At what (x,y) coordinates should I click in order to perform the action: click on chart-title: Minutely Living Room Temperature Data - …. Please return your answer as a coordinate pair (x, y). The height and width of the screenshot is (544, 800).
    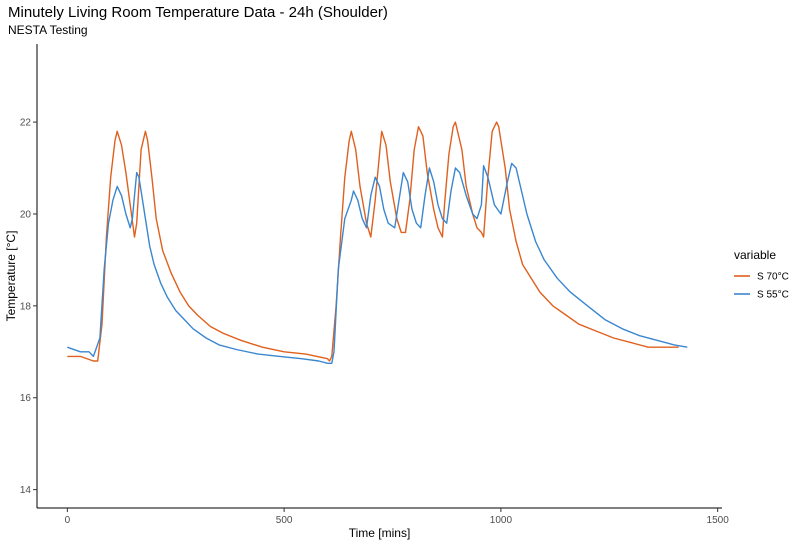
    Looking at the image, I should click on (198, 12).